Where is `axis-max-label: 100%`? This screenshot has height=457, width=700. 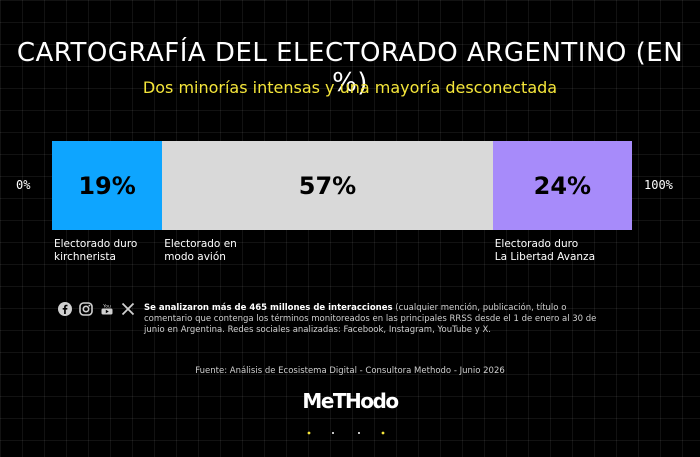 axis-max-label: 100% is located at coordinates (658, 185).